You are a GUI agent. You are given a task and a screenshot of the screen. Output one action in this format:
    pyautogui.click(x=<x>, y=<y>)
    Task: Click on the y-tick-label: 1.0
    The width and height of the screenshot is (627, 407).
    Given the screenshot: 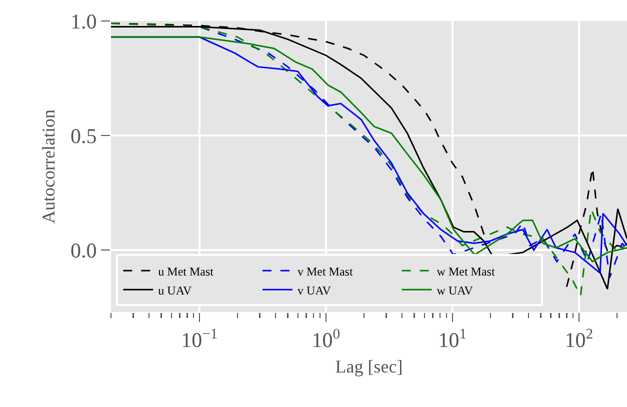 What is the action you would take?
    pyautogui.click(x=83, y=21)
    